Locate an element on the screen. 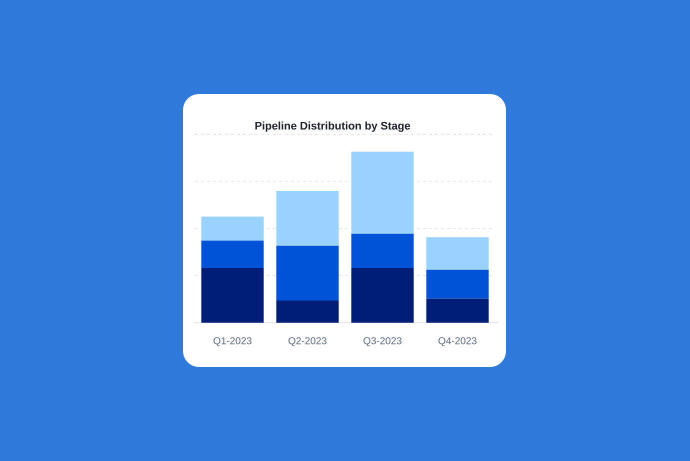  chart-title: Pipeline Distribution by Stage is located at coordinates (332, 127).